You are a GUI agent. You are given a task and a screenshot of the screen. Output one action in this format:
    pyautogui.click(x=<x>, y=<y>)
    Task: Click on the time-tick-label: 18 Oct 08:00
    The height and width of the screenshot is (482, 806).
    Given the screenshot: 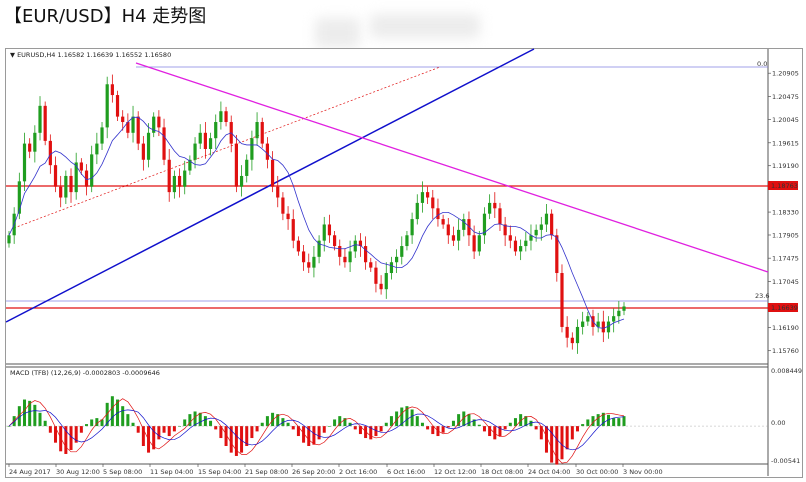 What is the action you would take?
    pyautogui.click(x=502, y=472)
    